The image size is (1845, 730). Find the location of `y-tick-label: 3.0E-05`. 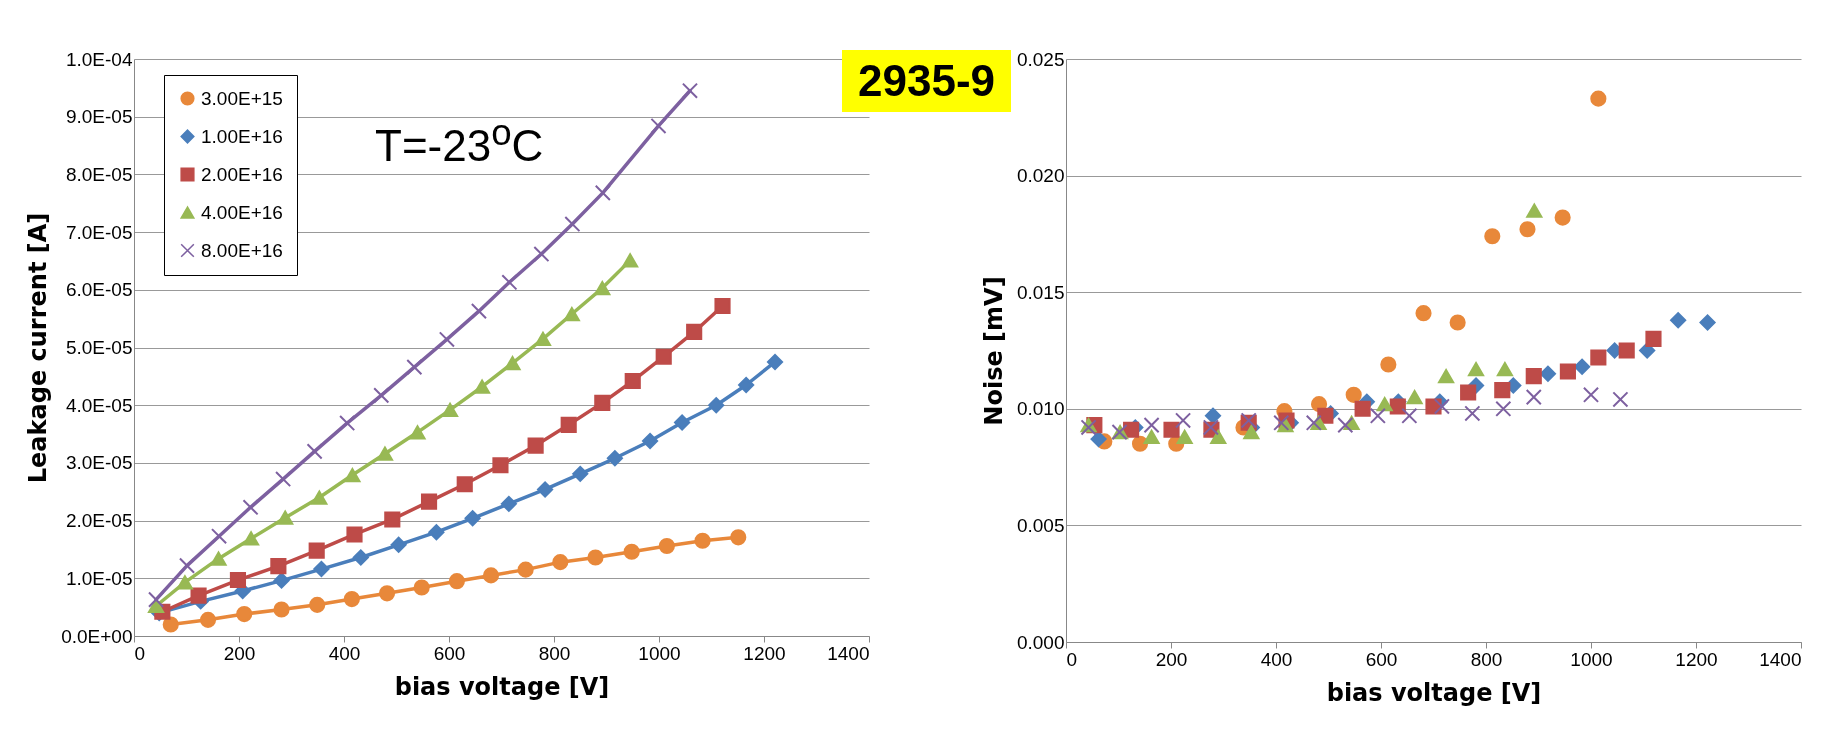

y-tick-label: 3.0E-05 is located at coordinates (99, 463).